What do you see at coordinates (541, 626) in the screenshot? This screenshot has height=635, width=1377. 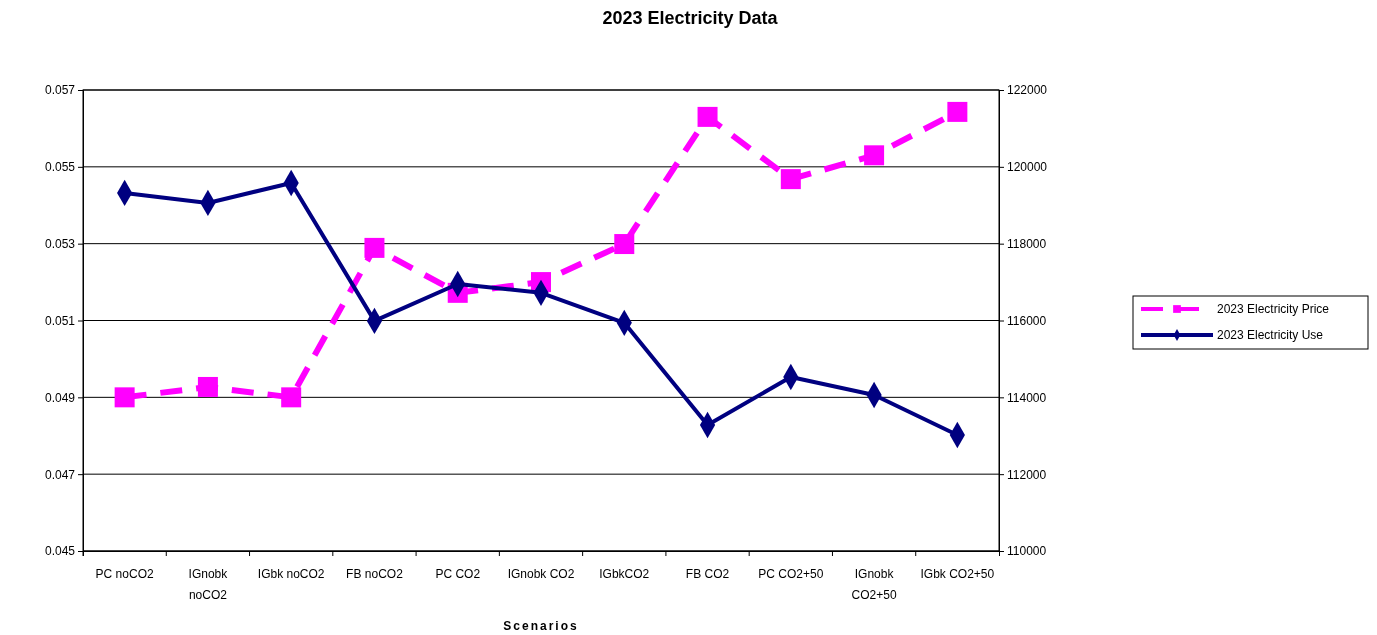 I see `x-axis-title: Scenarios` at bounding box center [541, 626].